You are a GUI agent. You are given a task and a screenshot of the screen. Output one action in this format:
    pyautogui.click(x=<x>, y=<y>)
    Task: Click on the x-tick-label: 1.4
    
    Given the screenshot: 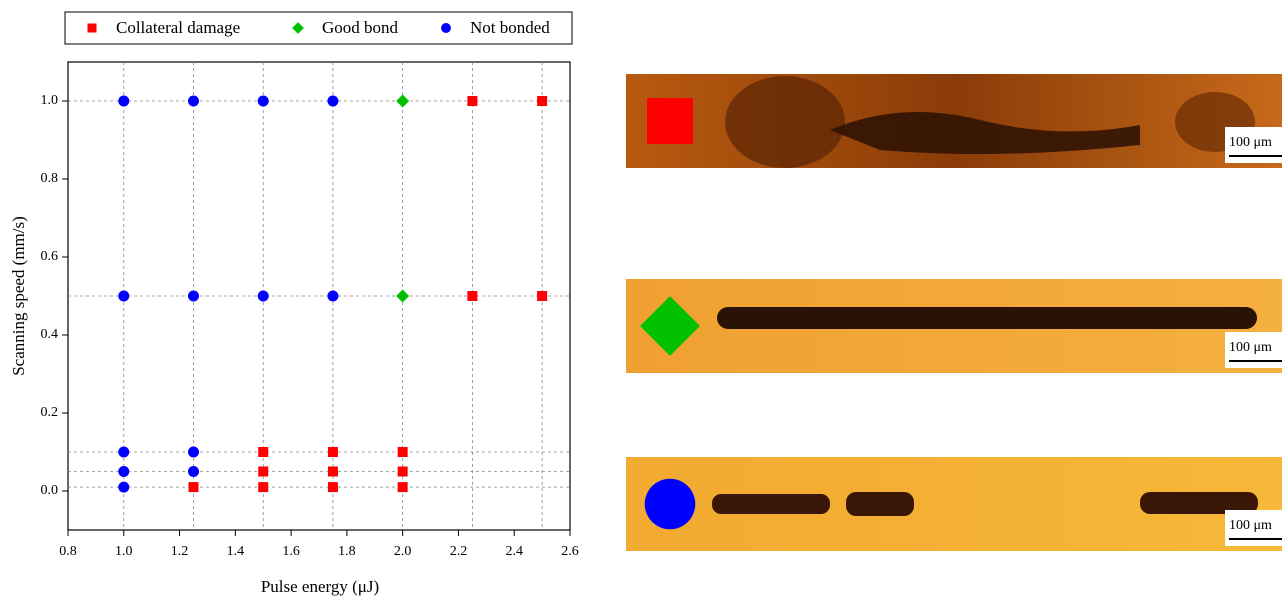 What is the action you would take?
    pyautogui.click(x=236, y=551)
    